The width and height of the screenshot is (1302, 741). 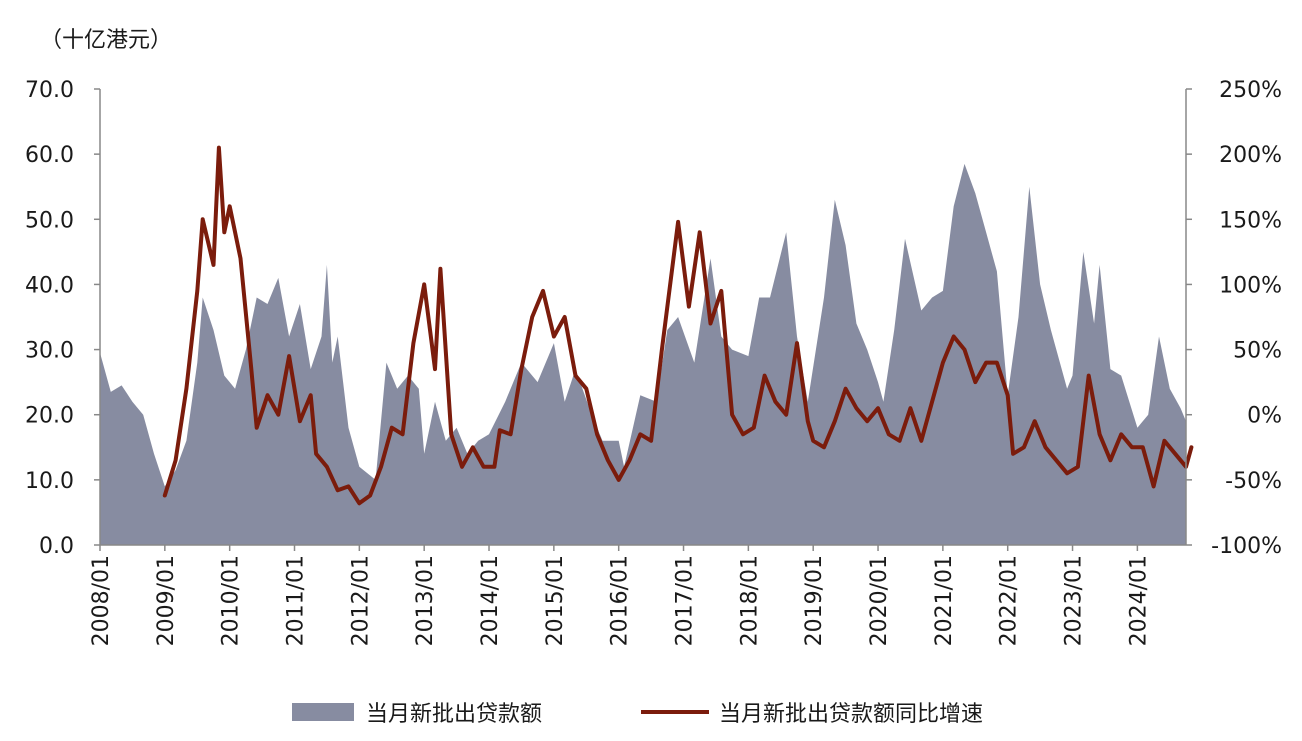 What do you see at coordinates (685, 600) in the screenshot?
I see `x-tick-label: 2017/01` at bounding box center [685, 600].